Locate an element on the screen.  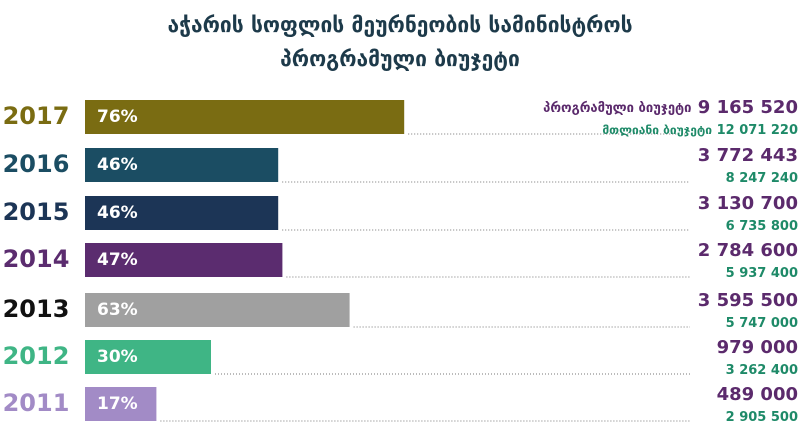
category-label: 2017 is located at coordinates (36, 116).